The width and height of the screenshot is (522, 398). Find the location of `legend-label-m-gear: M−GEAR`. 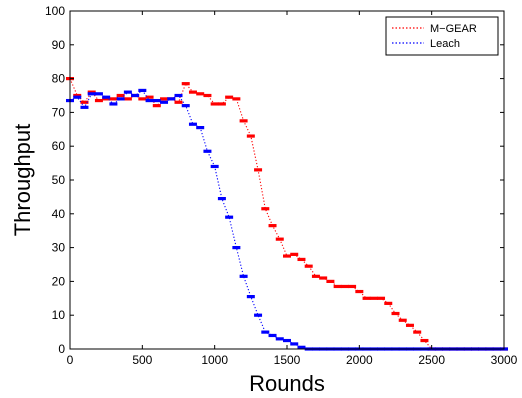

legend-label-m-gear: M−GEAR is located at coordinates (453, 29).